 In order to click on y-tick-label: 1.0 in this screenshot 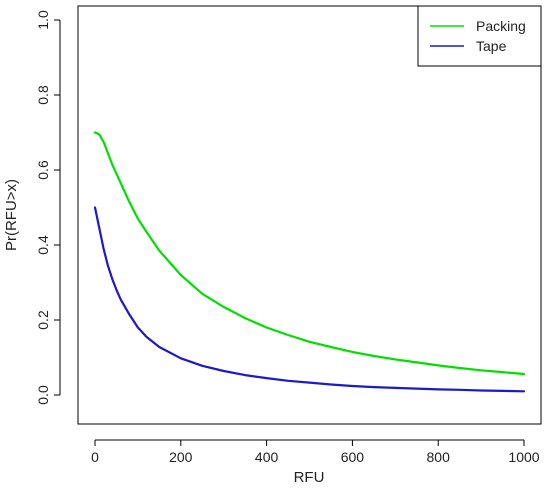, I will do `click(43, 20)`.